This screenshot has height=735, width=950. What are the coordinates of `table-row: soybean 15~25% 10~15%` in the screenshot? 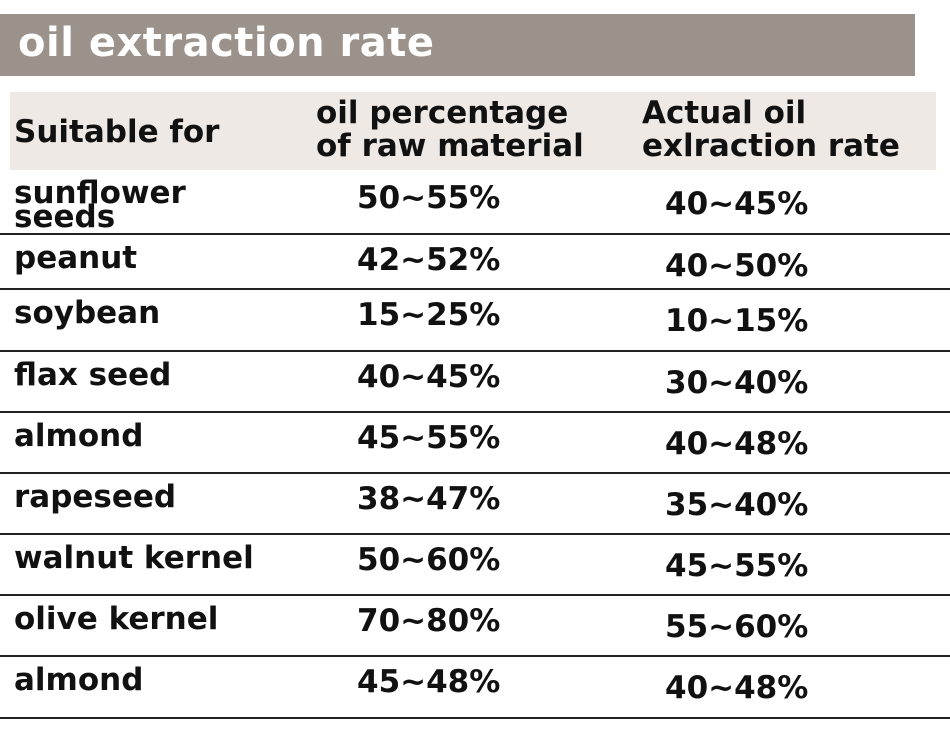 It's located at (475, 321).